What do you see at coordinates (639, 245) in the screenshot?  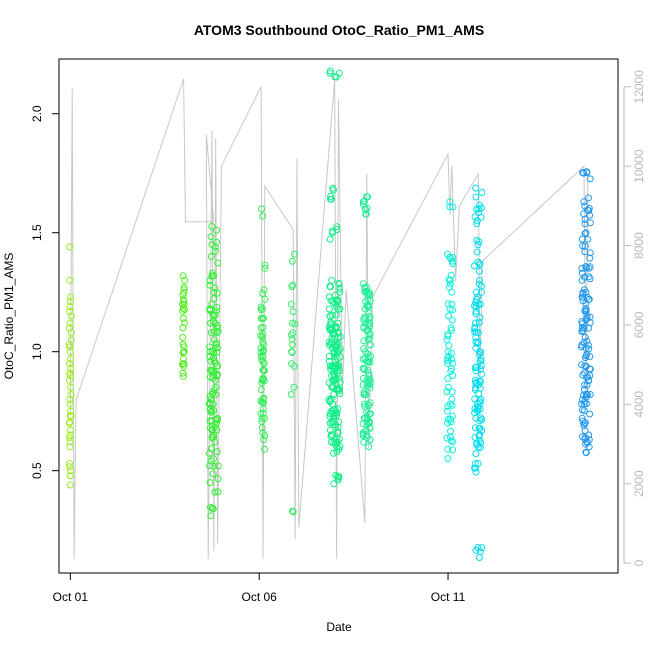 I see `y2-tick-label: 8000` at bounding box center [639, 245].